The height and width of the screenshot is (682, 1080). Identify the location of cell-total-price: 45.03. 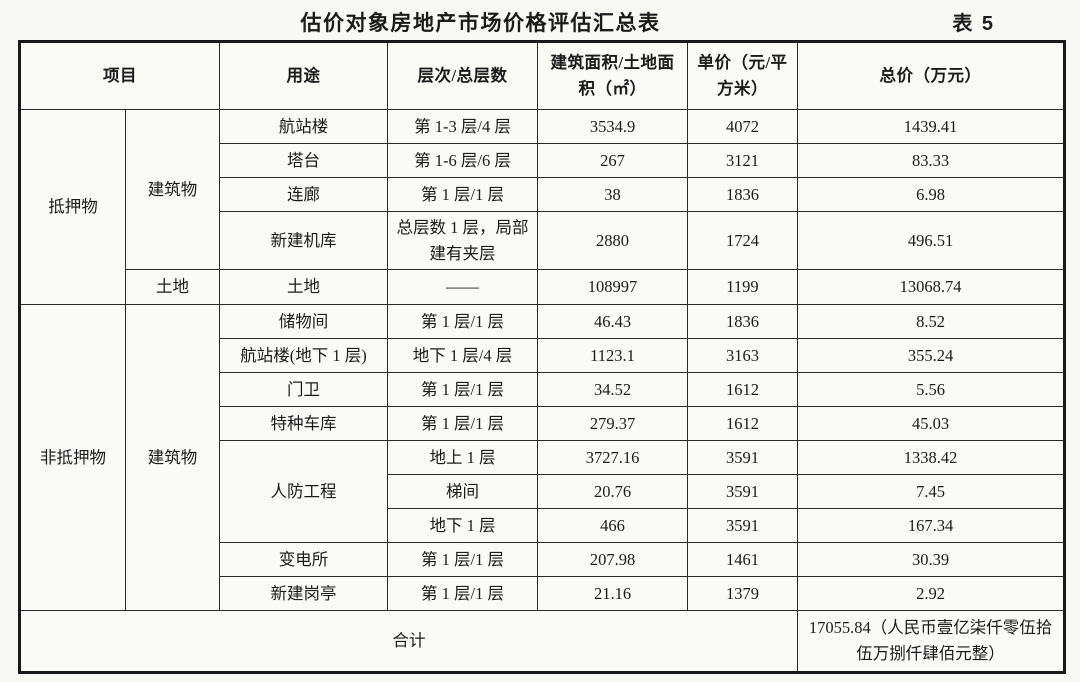
(931, 423).